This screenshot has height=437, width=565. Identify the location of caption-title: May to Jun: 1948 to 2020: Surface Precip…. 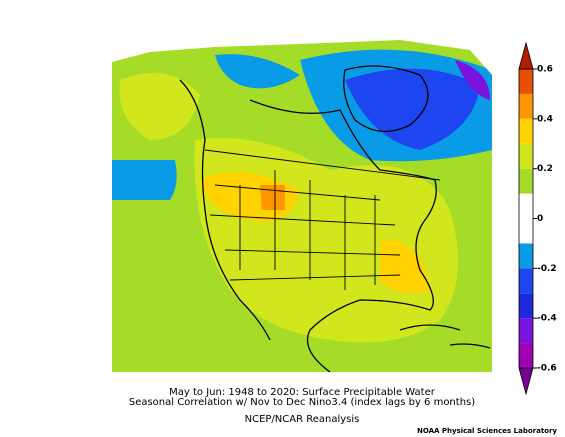
(302, 392).